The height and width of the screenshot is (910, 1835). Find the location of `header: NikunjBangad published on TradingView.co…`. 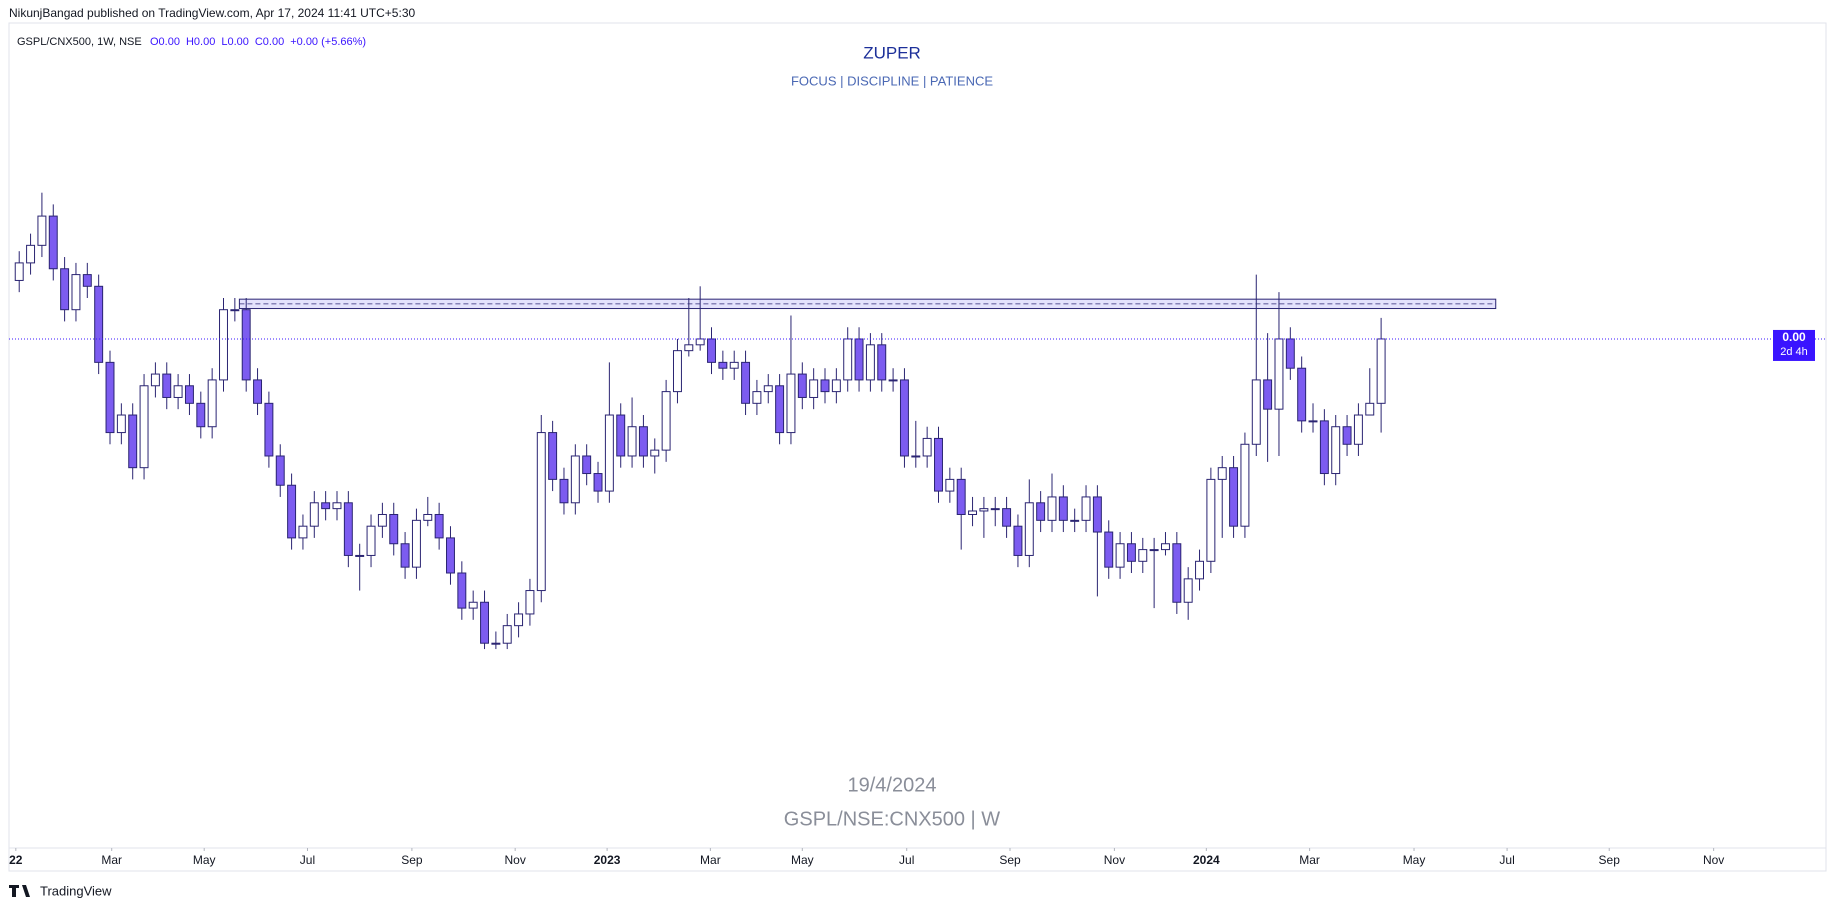

header: NikunjBangad published on TradingView.co… is located at coordinates (212, 13).